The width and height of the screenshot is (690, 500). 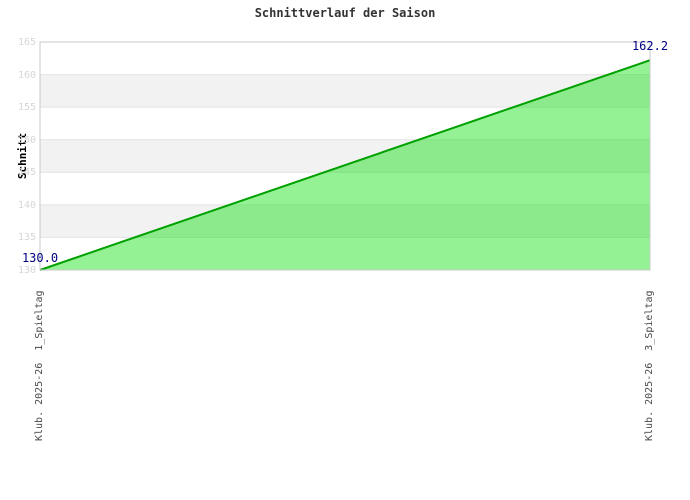 I want to click on y-tick-label: 150, so click(x=26, y=140).